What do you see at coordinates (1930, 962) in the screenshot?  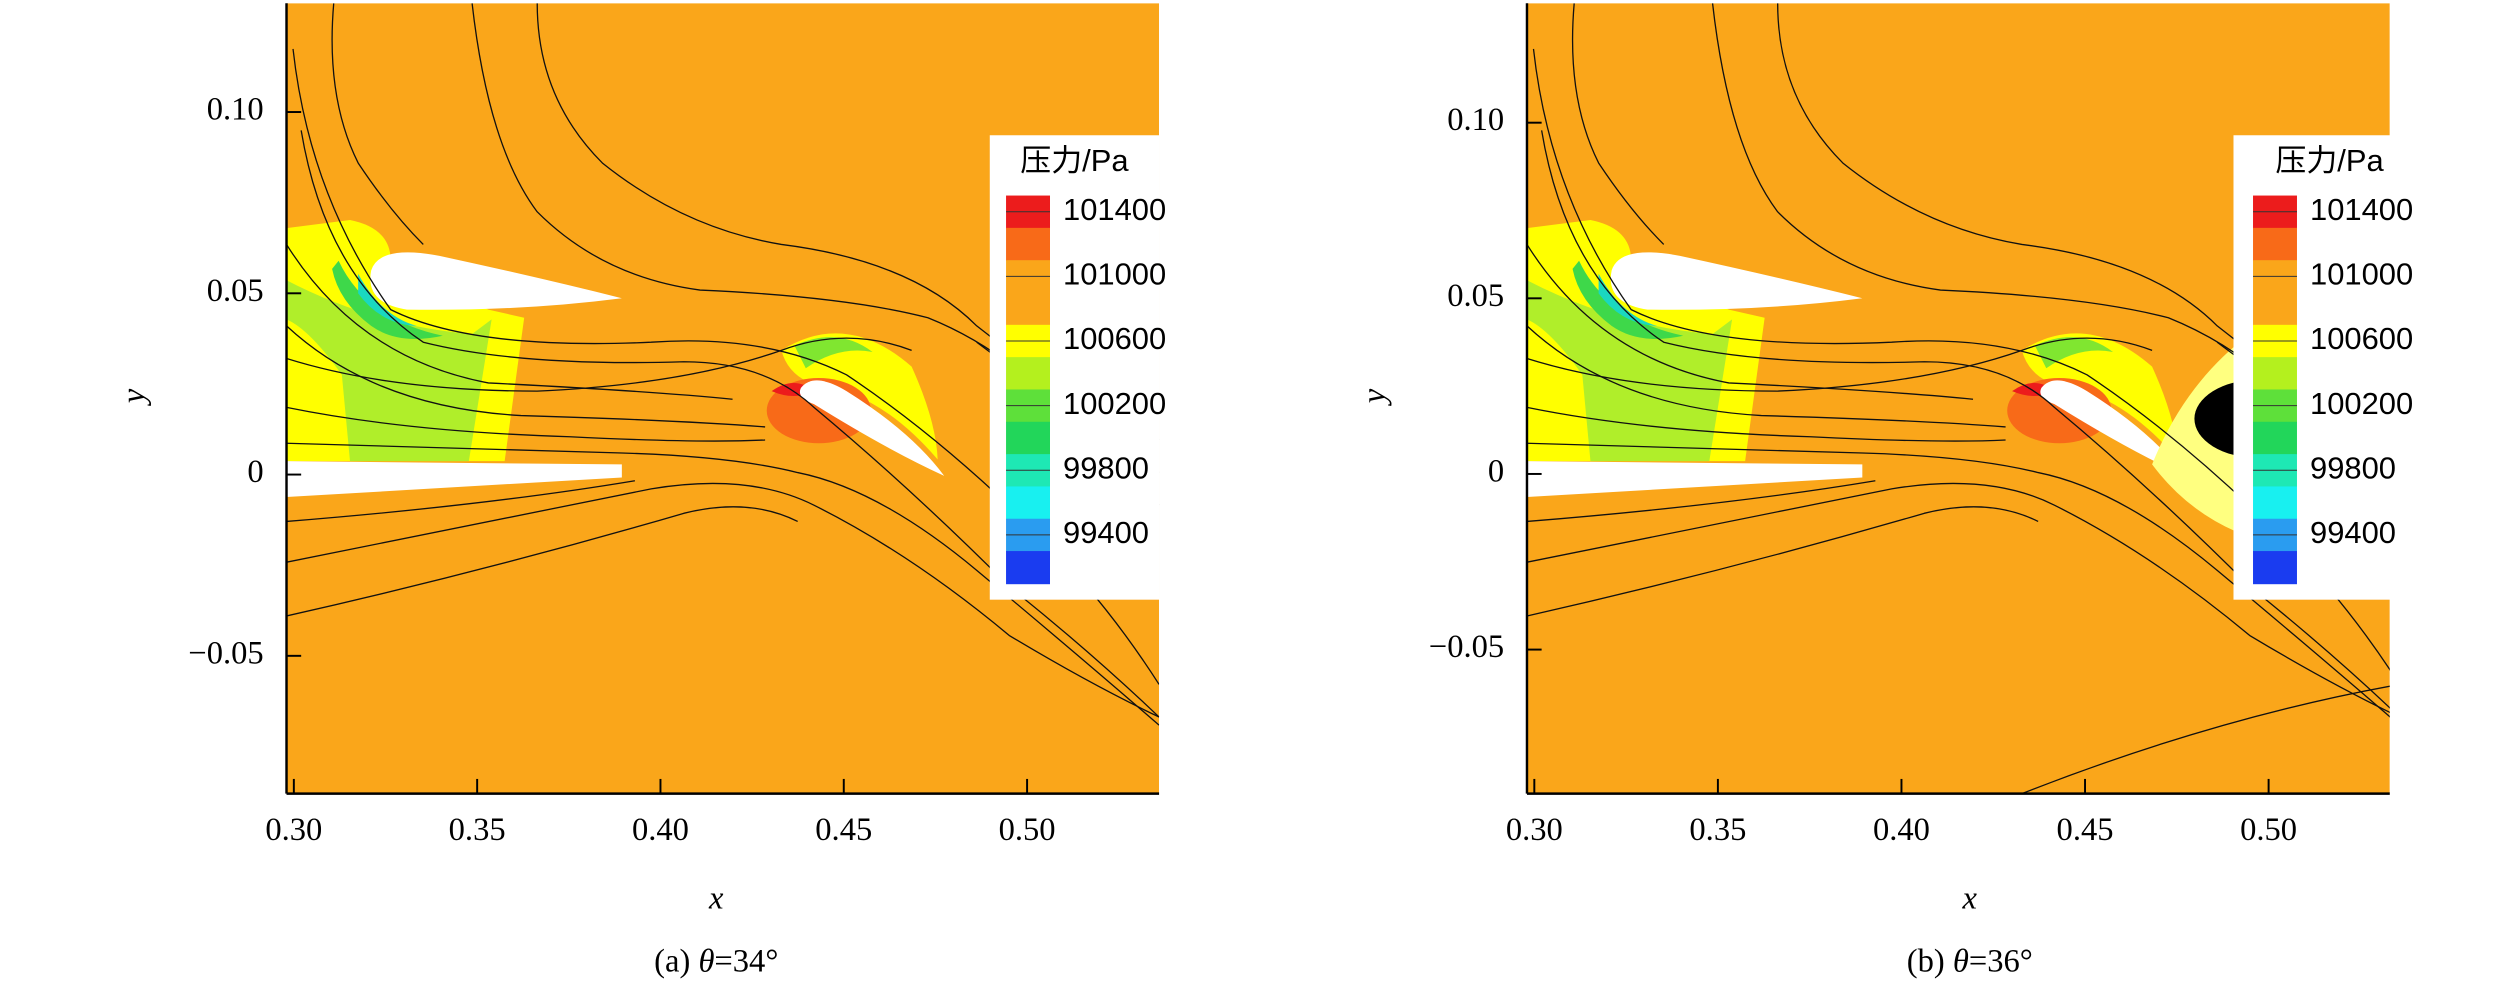 I see `caption-part: (b)` at bounding box center [1930, 962].